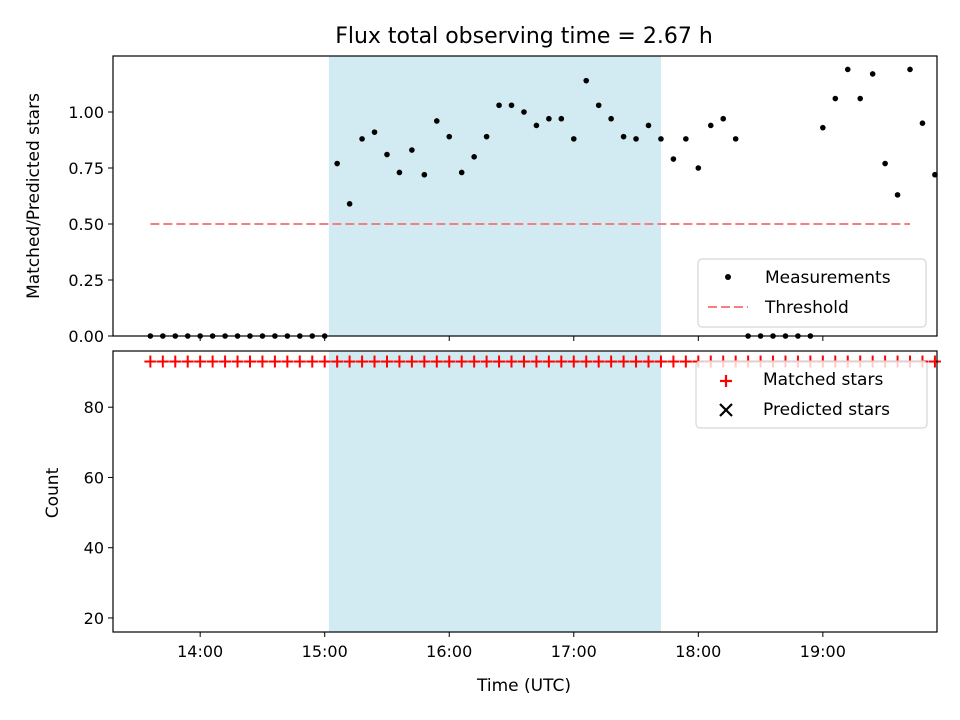  Describe the element at coordinates (728, 277) in the screenshot. I see `legend-measurements-marker` at that location.